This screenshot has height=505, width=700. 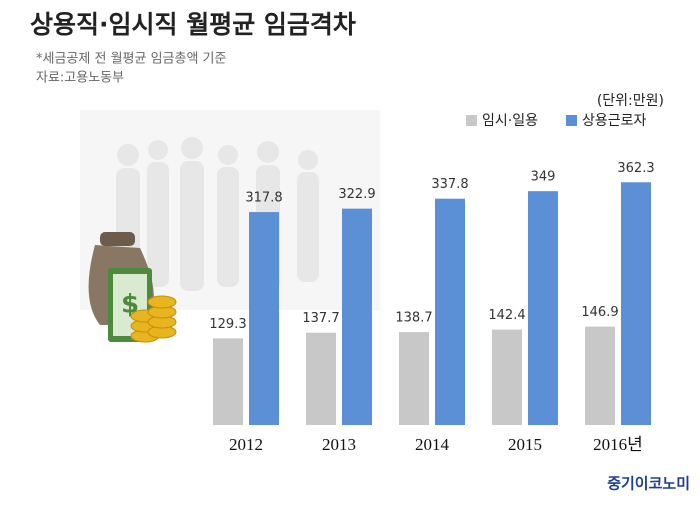 What do you see at coordinates (131, 59) in the screenshot?
I see `subtitle: *세금공제 전 월평균 임금총액 기준` at bounding box center [131, 59].